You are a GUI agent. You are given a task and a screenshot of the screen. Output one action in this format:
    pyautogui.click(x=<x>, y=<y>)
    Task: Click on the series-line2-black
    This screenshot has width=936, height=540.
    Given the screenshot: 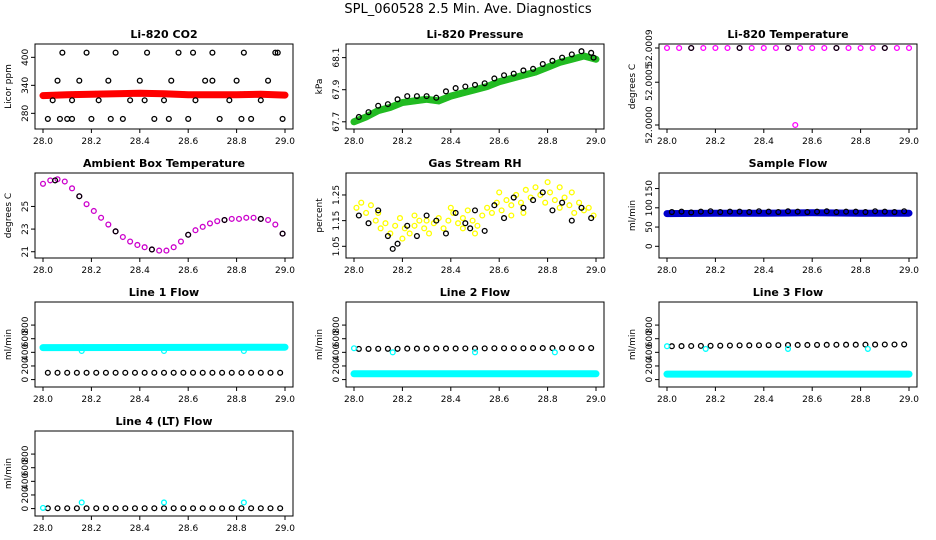 What is the action you would take?
    pyautogui.click(x=475, y=348)
    